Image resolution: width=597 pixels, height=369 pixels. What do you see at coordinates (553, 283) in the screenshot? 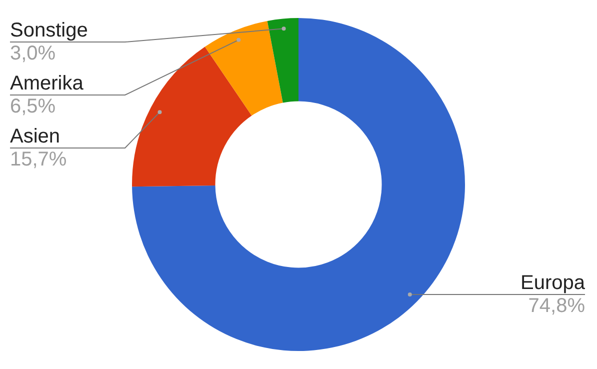
I see `slice-label: Europa` at bounding box center [553, 283].